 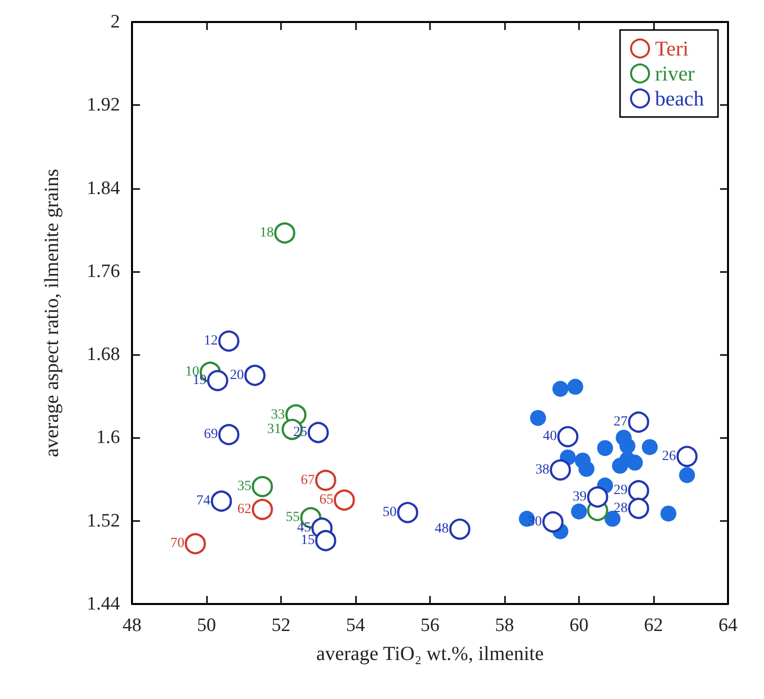 What do you see at coordinates (244, 509) in the screenshot?
I see `annotation: 62` at bounding box center [244, 509].